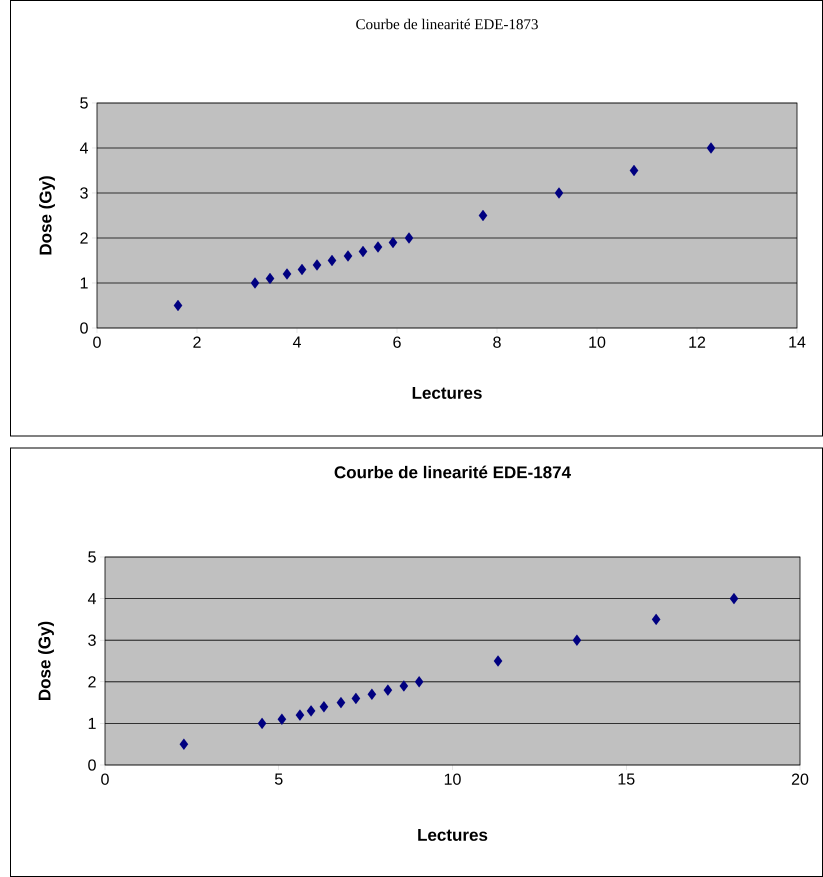  I want to click on x-tick-label: 6, so click(397, 342).